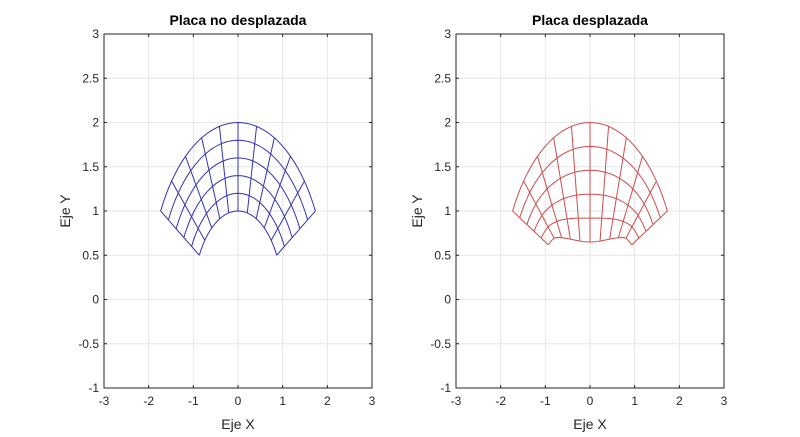 This screenshot has height=437, width=800. What do you see at coordinates (238, 20) in the screenshot?
I see `chart-title: Placa no desplazada` at bounding box center [238, 20].